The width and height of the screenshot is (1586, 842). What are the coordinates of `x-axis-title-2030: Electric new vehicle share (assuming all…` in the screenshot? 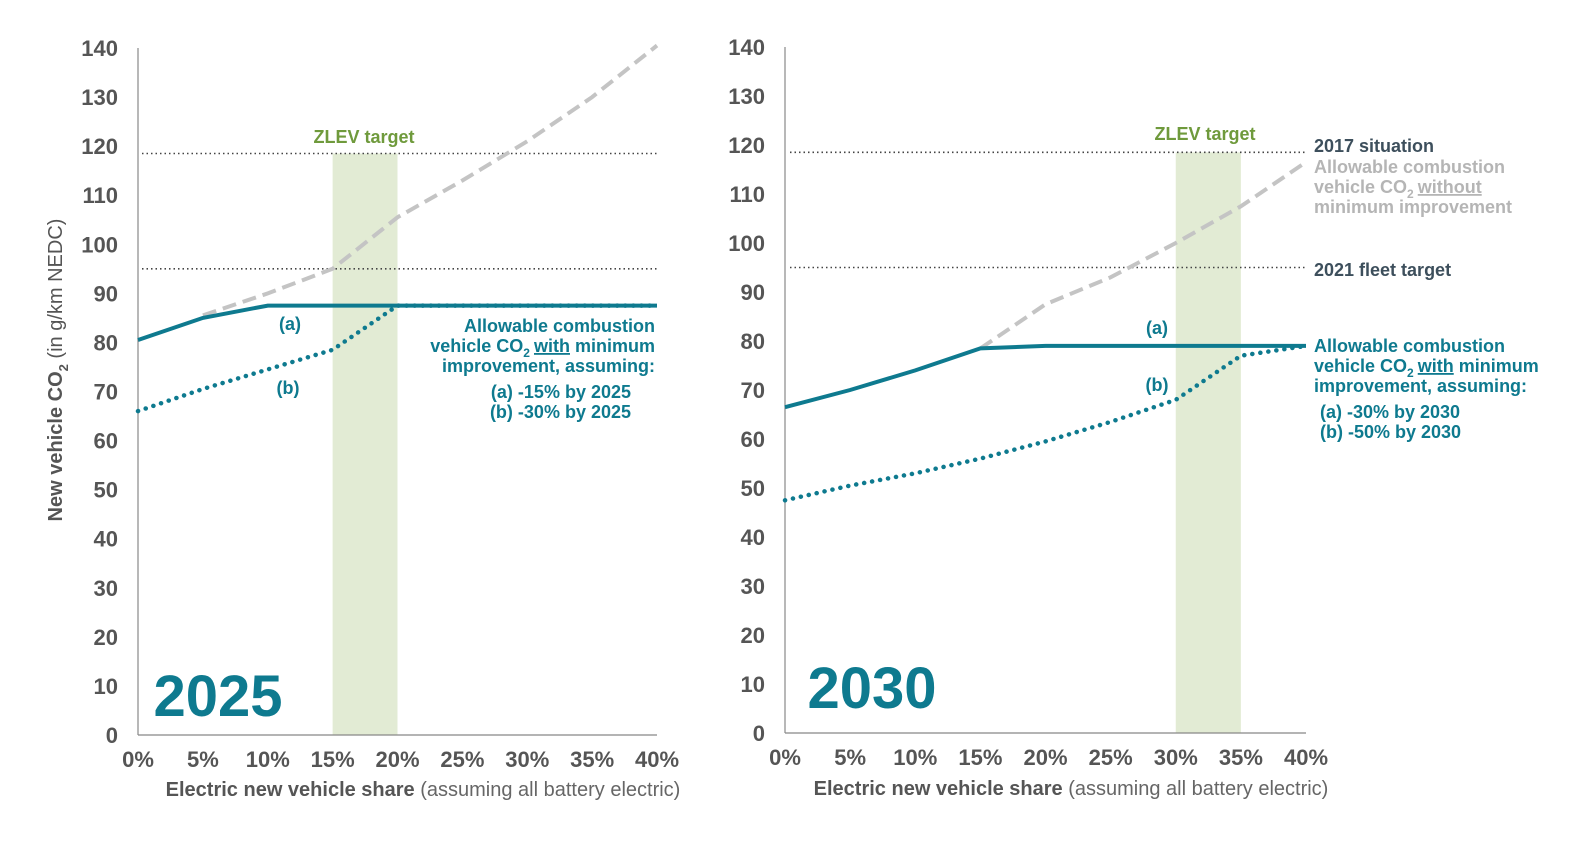 It's located at (1071, 789).